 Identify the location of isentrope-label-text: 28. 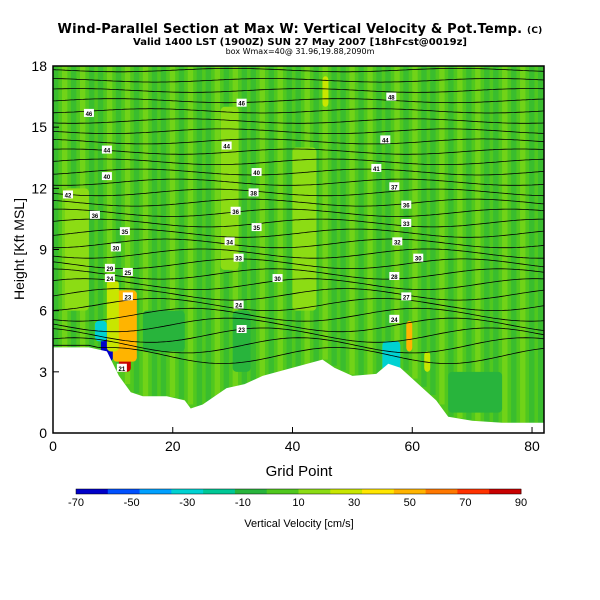
(394, 278).